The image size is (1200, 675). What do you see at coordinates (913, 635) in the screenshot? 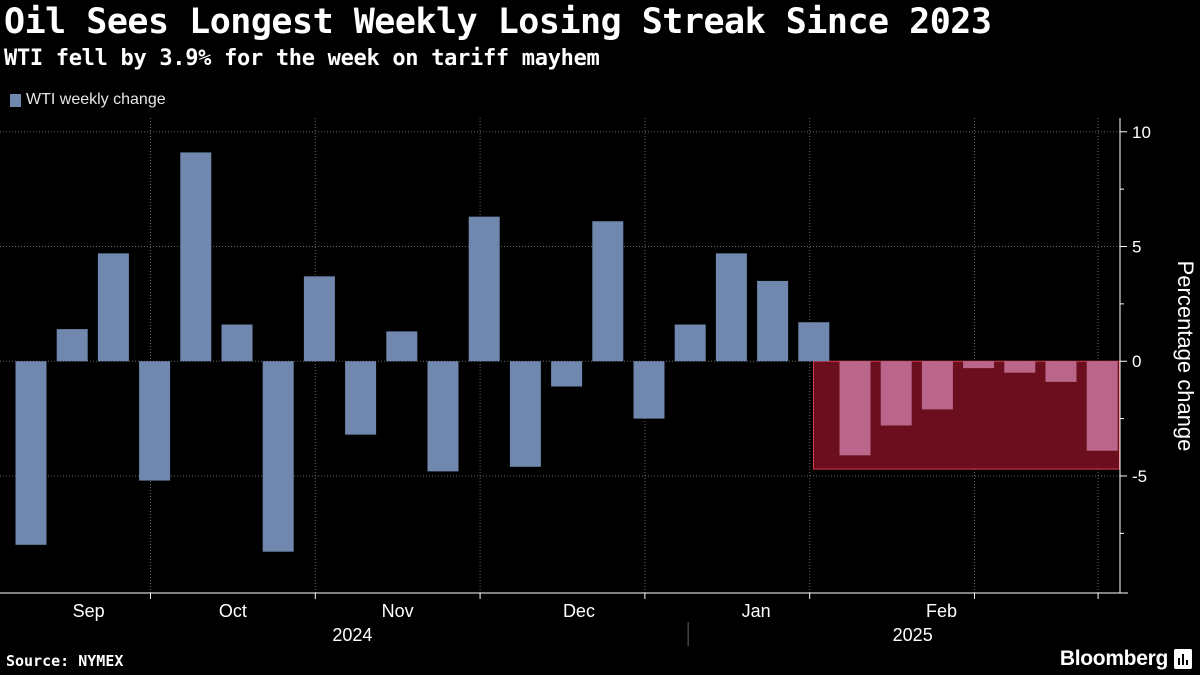
I see `x-year-label: 2025` at bounding box center [913, 635].